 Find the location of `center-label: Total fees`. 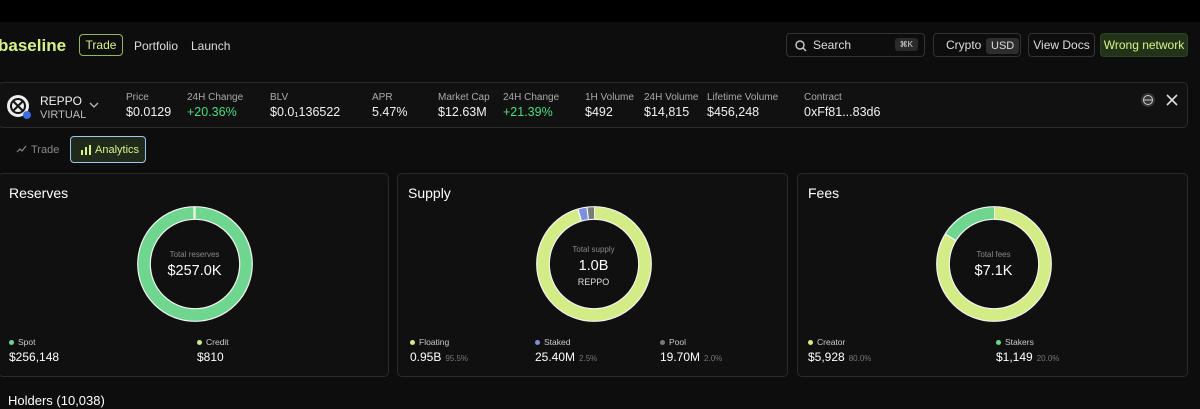

center-label: Total fees is located at coordinates (993, 254).